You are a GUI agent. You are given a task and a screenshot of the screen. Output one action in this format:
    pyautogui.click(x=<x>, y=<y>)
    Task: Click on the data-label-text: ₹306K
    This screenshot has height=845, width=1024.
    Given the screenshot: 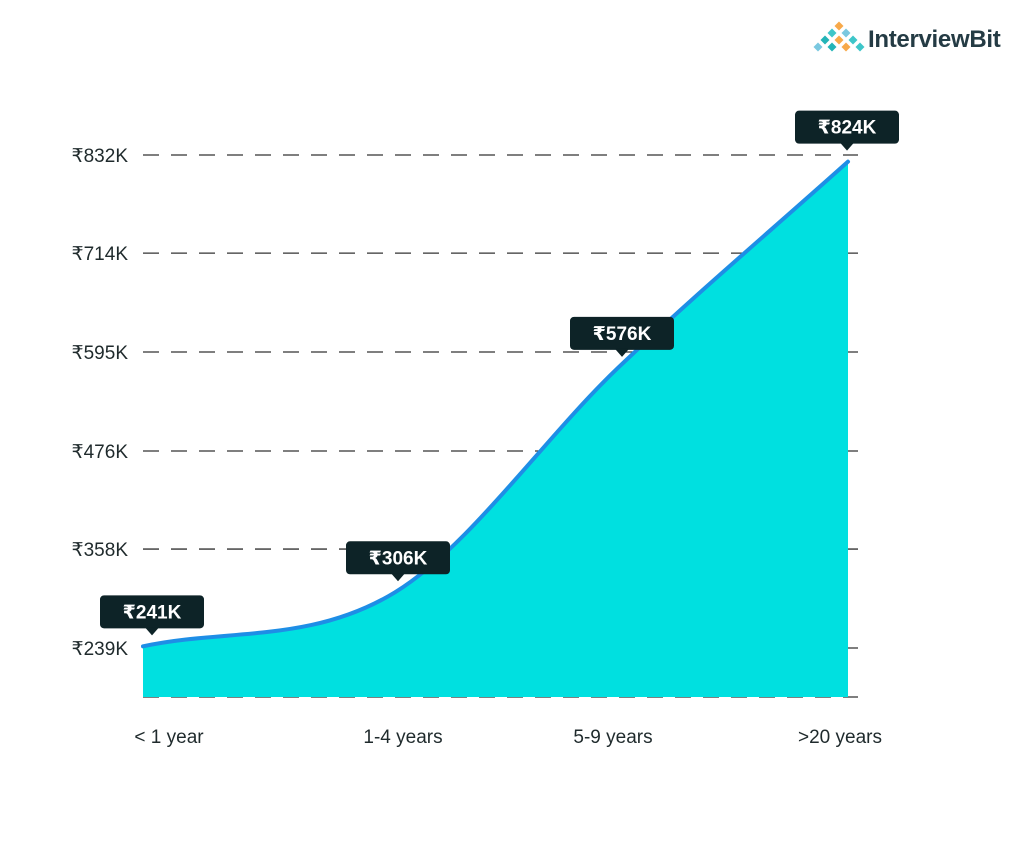 What is the action you would take?
    pyautogui.click(x=398, y=558)
    